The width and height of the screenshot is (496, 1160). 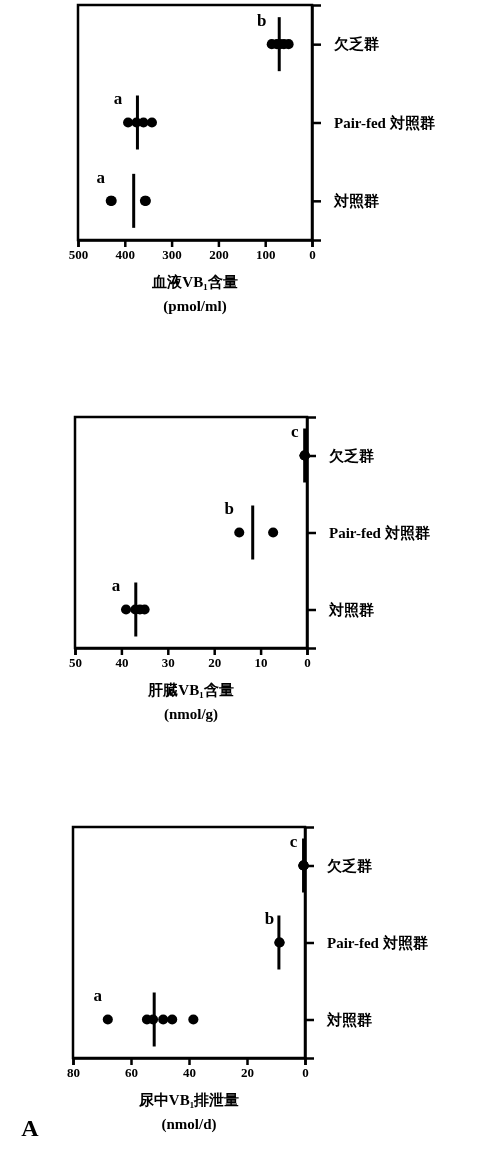 I want to click on x-axis-title: 肝臓VB₁含量 (nmol/g), so click(x=190, y=702).